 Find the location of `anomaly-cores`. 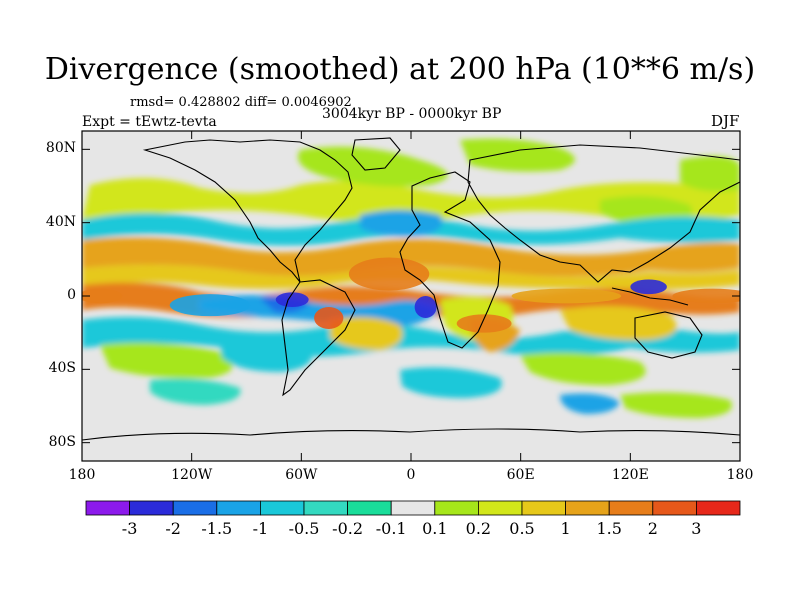

anomaly-cores is located at coordinates (411, 295).